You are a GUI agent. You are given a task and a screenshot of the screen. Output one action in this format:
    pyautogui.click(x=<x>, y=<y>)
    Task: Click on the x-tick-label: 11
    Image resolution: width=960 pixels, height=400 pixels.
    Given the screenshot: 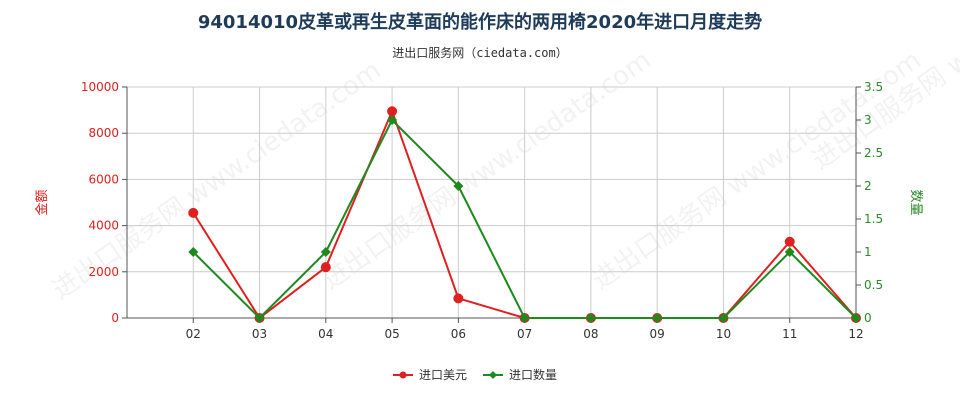 What is the action you would take?
    pyautogui.click(x=789, y=334)
    